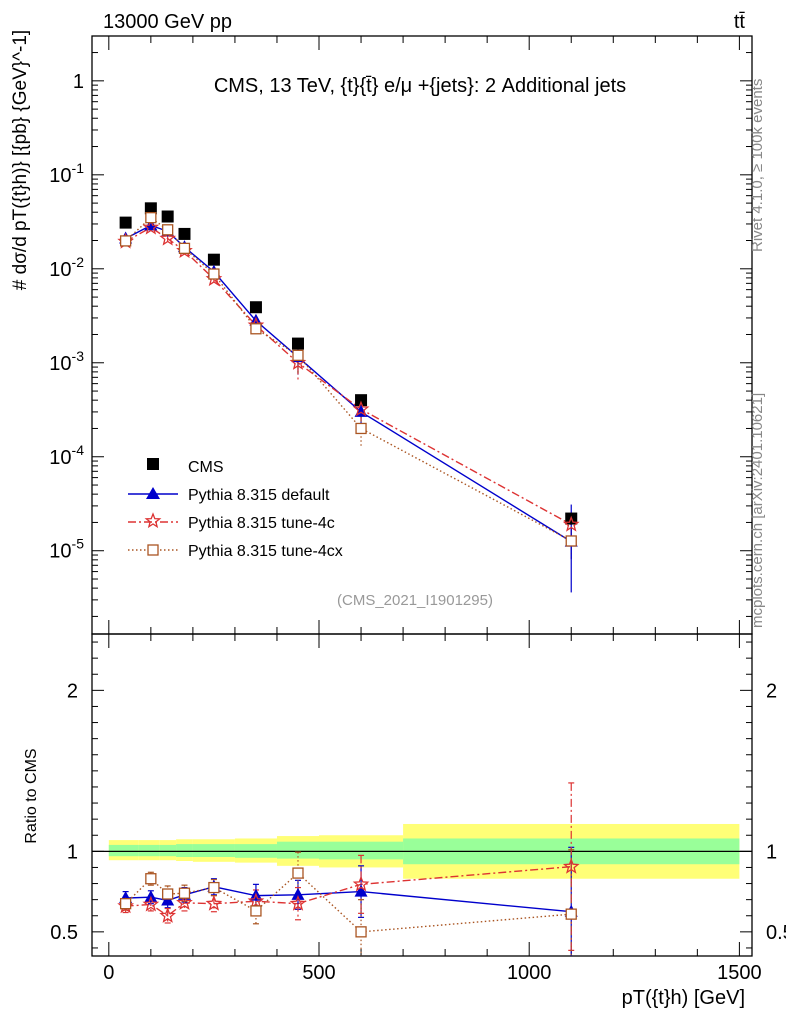  What do you see at coordinates (64, 933) in the screenshot?
I see `ratio-y-tick-label: 0.5` at bounding box center [64, 933].